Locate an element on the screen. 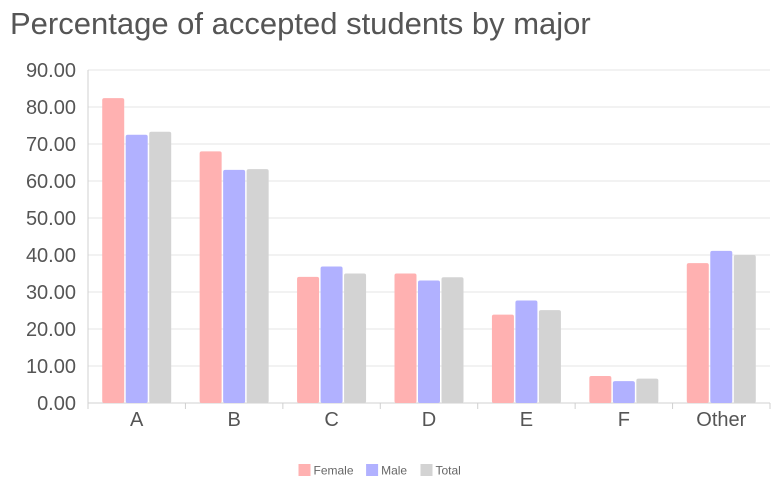 Image resolution: width=780 pixels, height=480 pixels. x-tick-label: A is located at coordinates (137, 420).